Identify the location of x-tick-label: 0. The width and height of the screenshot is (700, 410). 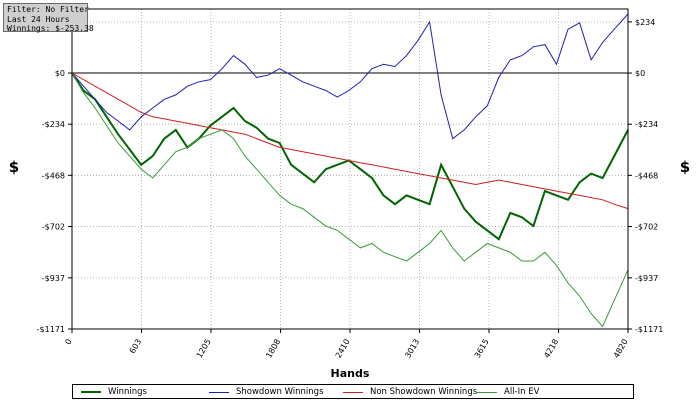
(68, 342).